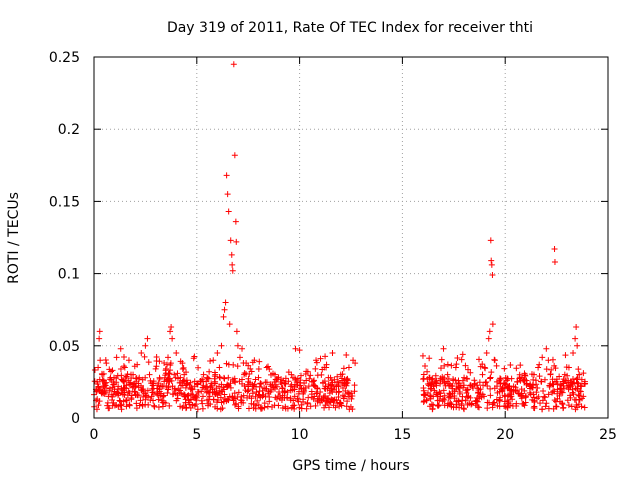 This screenshot has height=480, width=640. Describe the element at coordinates (64, 202) in the screenshot. I see `y-tick-label: 0.15` at that location.